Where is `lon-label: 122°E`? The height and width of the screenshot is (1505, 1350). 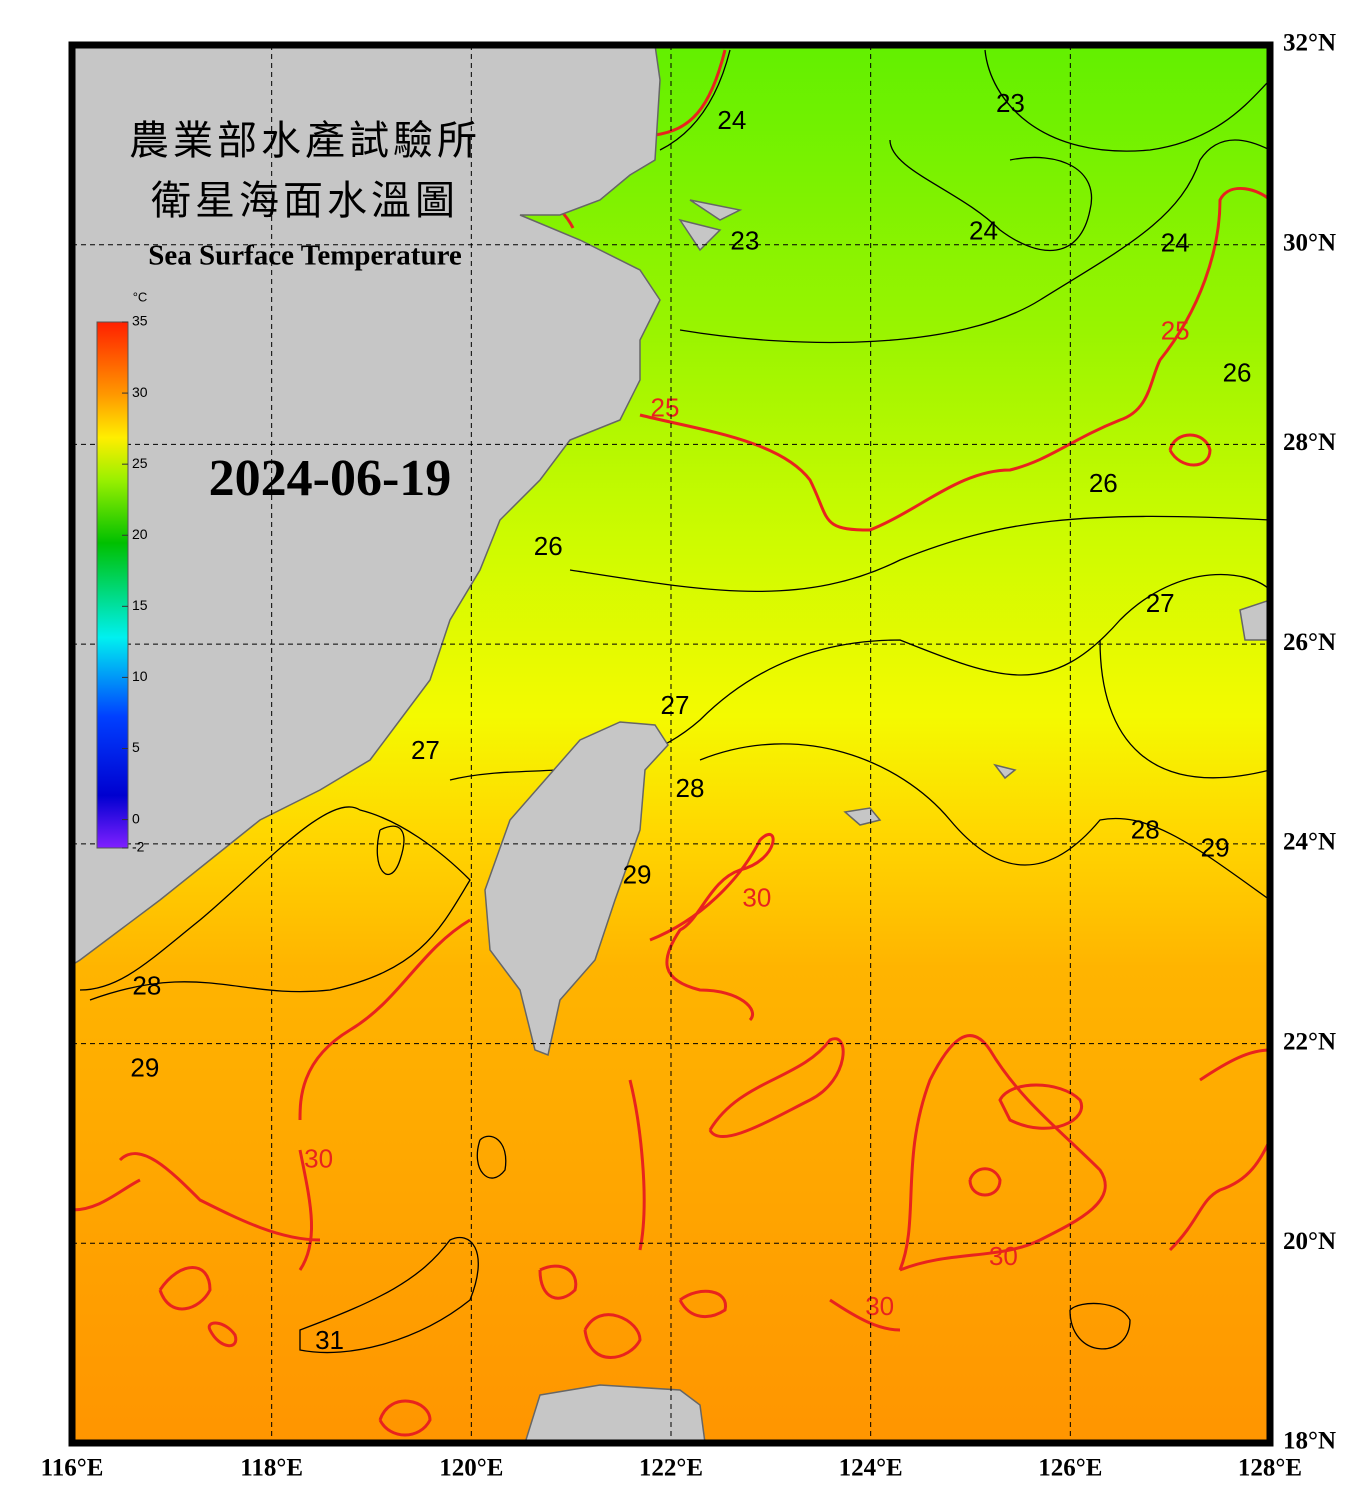 lon-label: 122°E is located at coordinates (671, 1468).